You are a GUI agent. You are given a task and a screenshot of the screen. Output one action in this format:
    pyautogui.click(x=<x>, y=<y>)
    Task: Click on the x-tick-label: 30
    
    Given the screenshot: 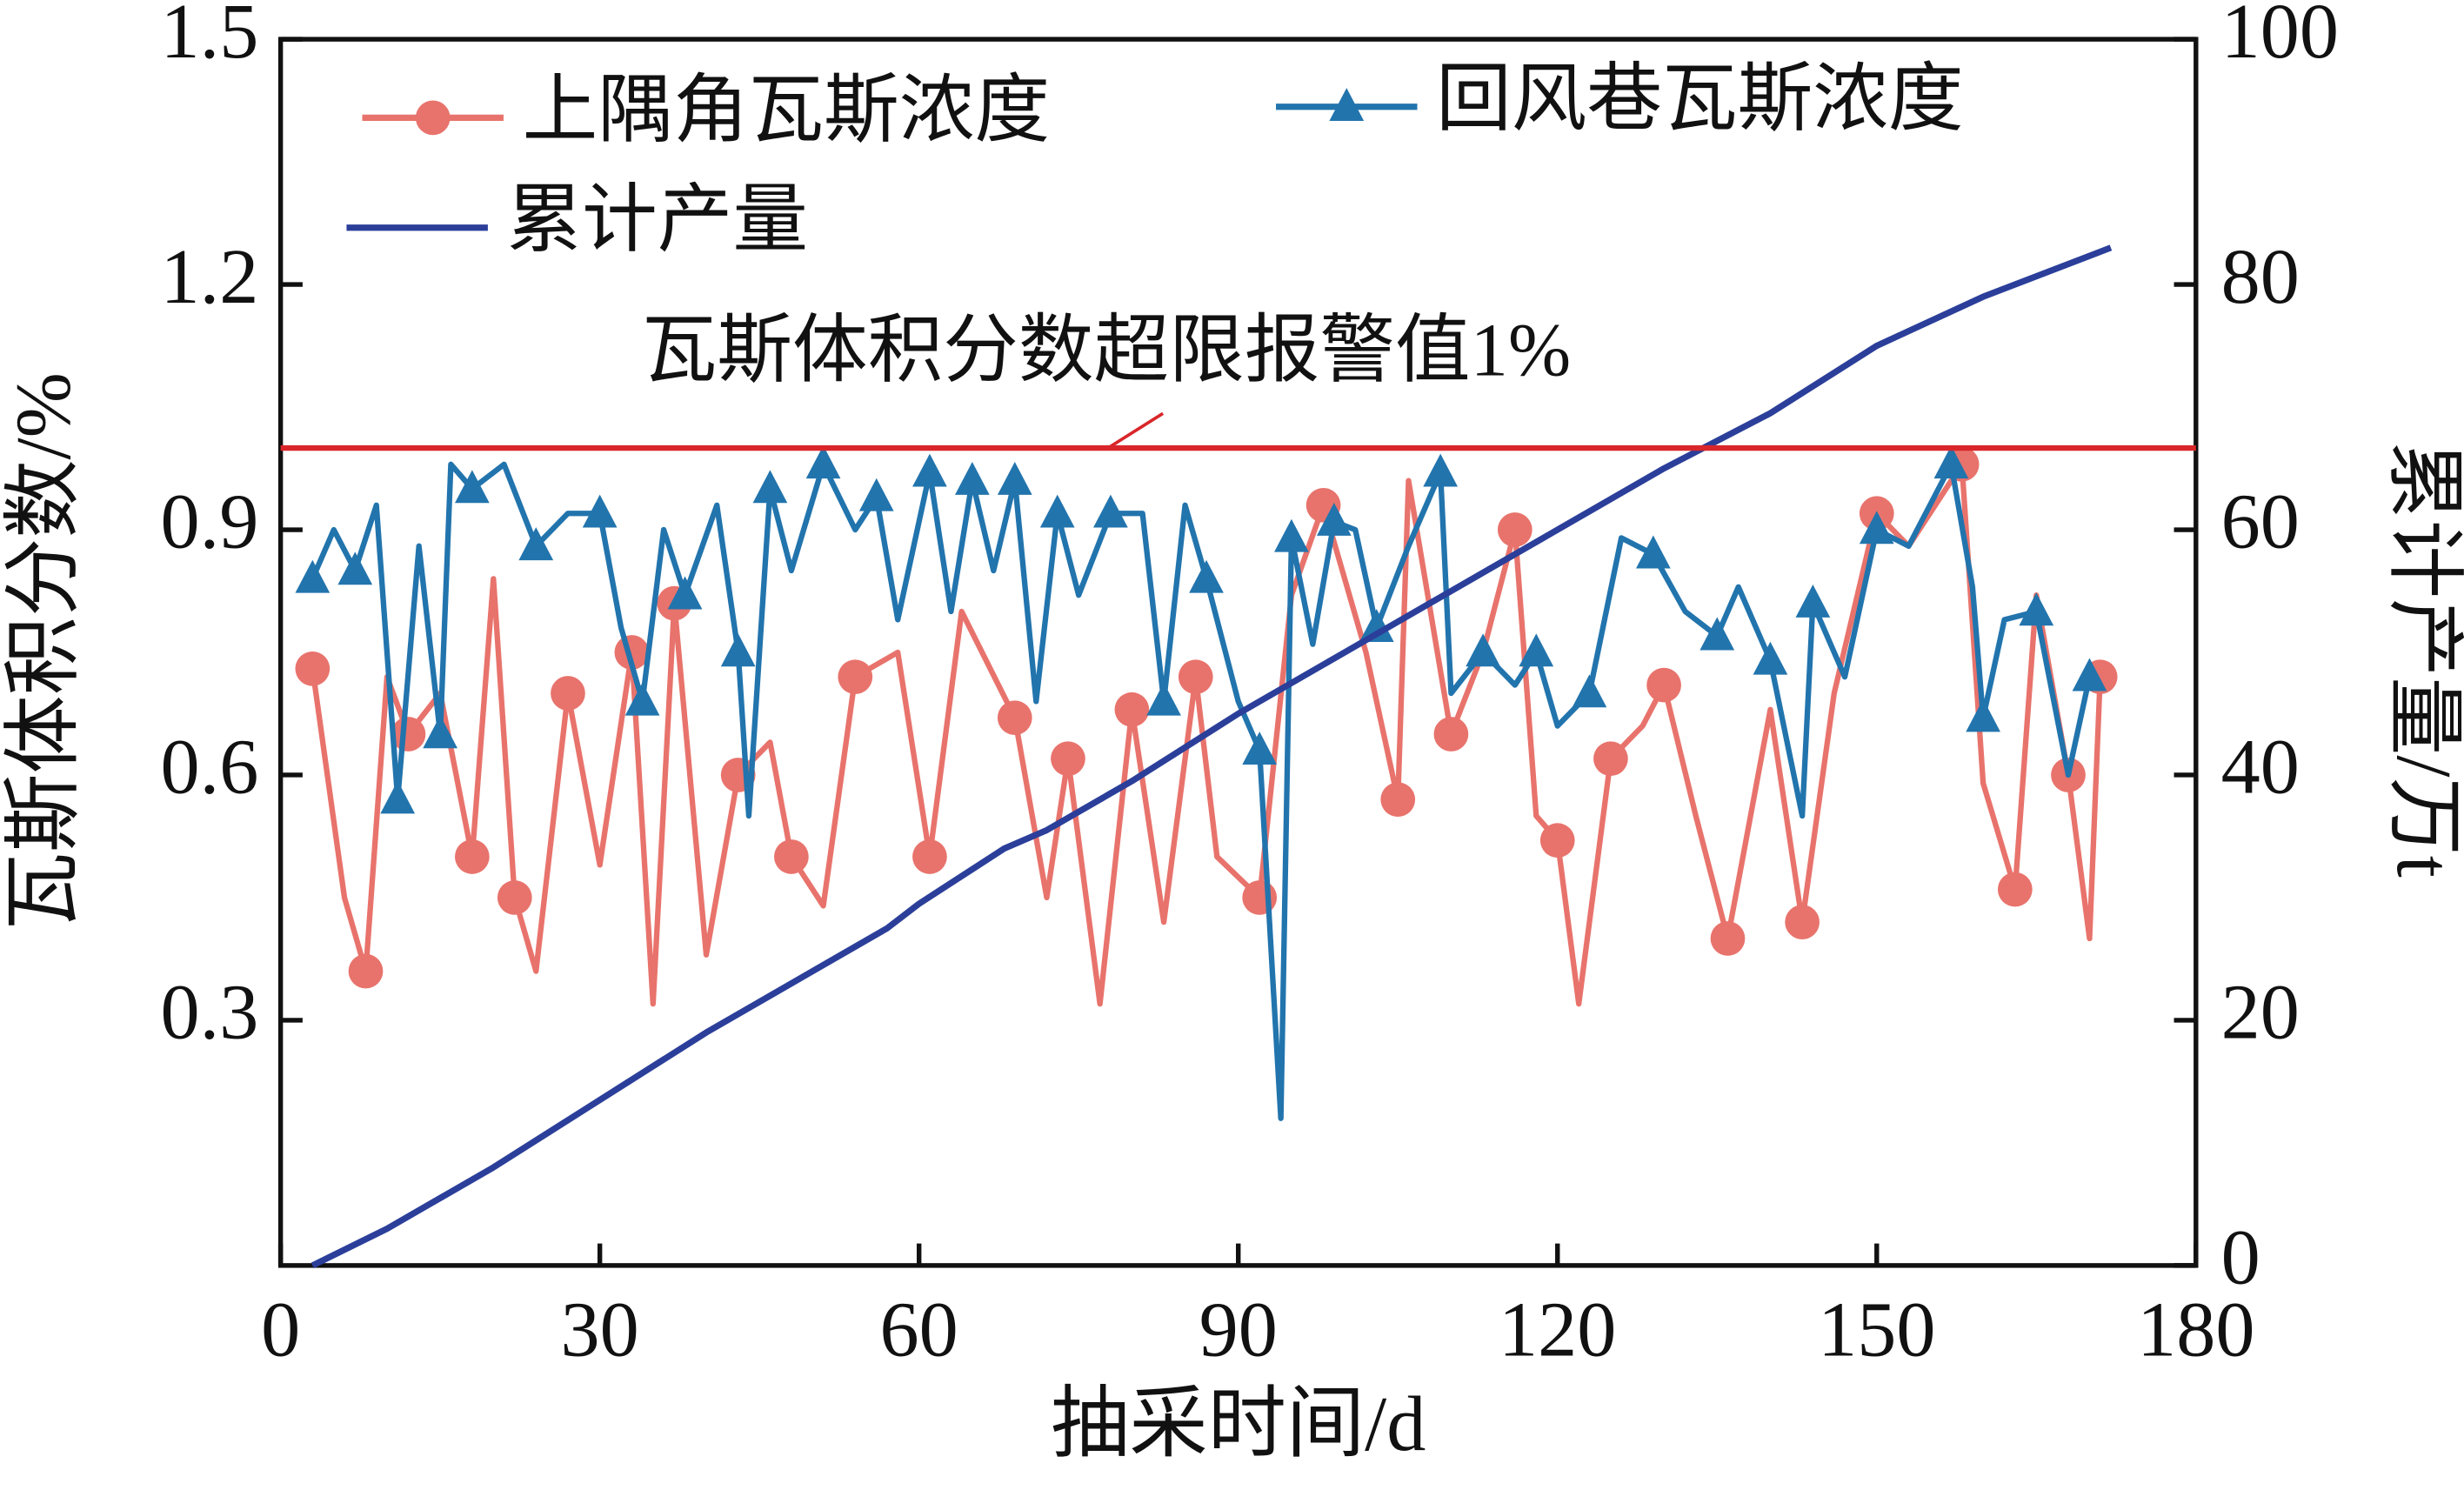 What is the action you would take?
    pyautogui.click(x=600, y=1329)
    